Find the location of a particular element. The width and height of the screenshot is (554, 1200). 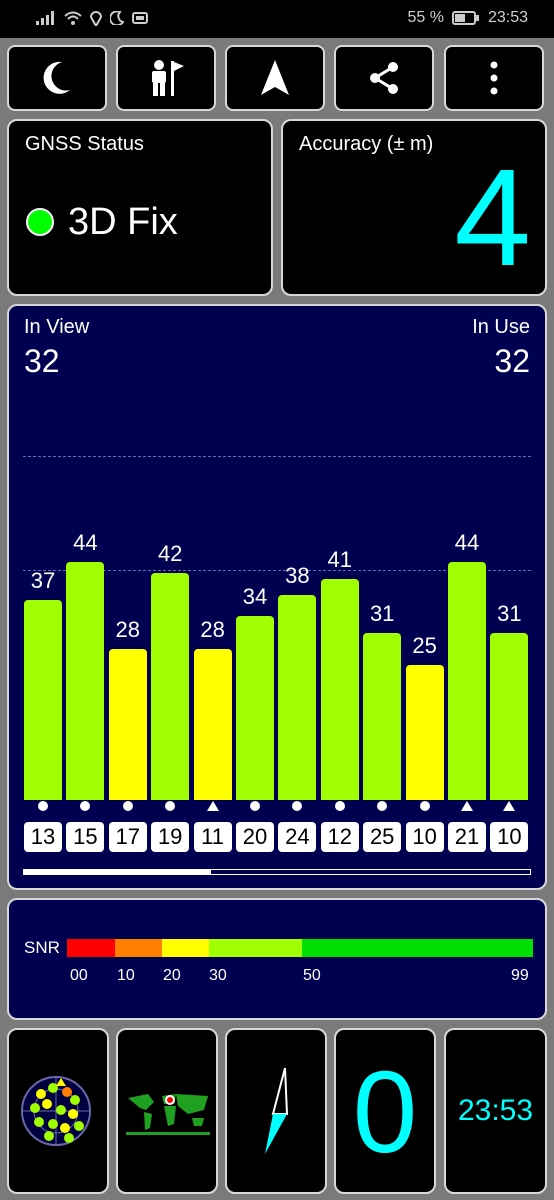

accuracy-label: Accuracy (± m) is located at coordinates (366, 144).